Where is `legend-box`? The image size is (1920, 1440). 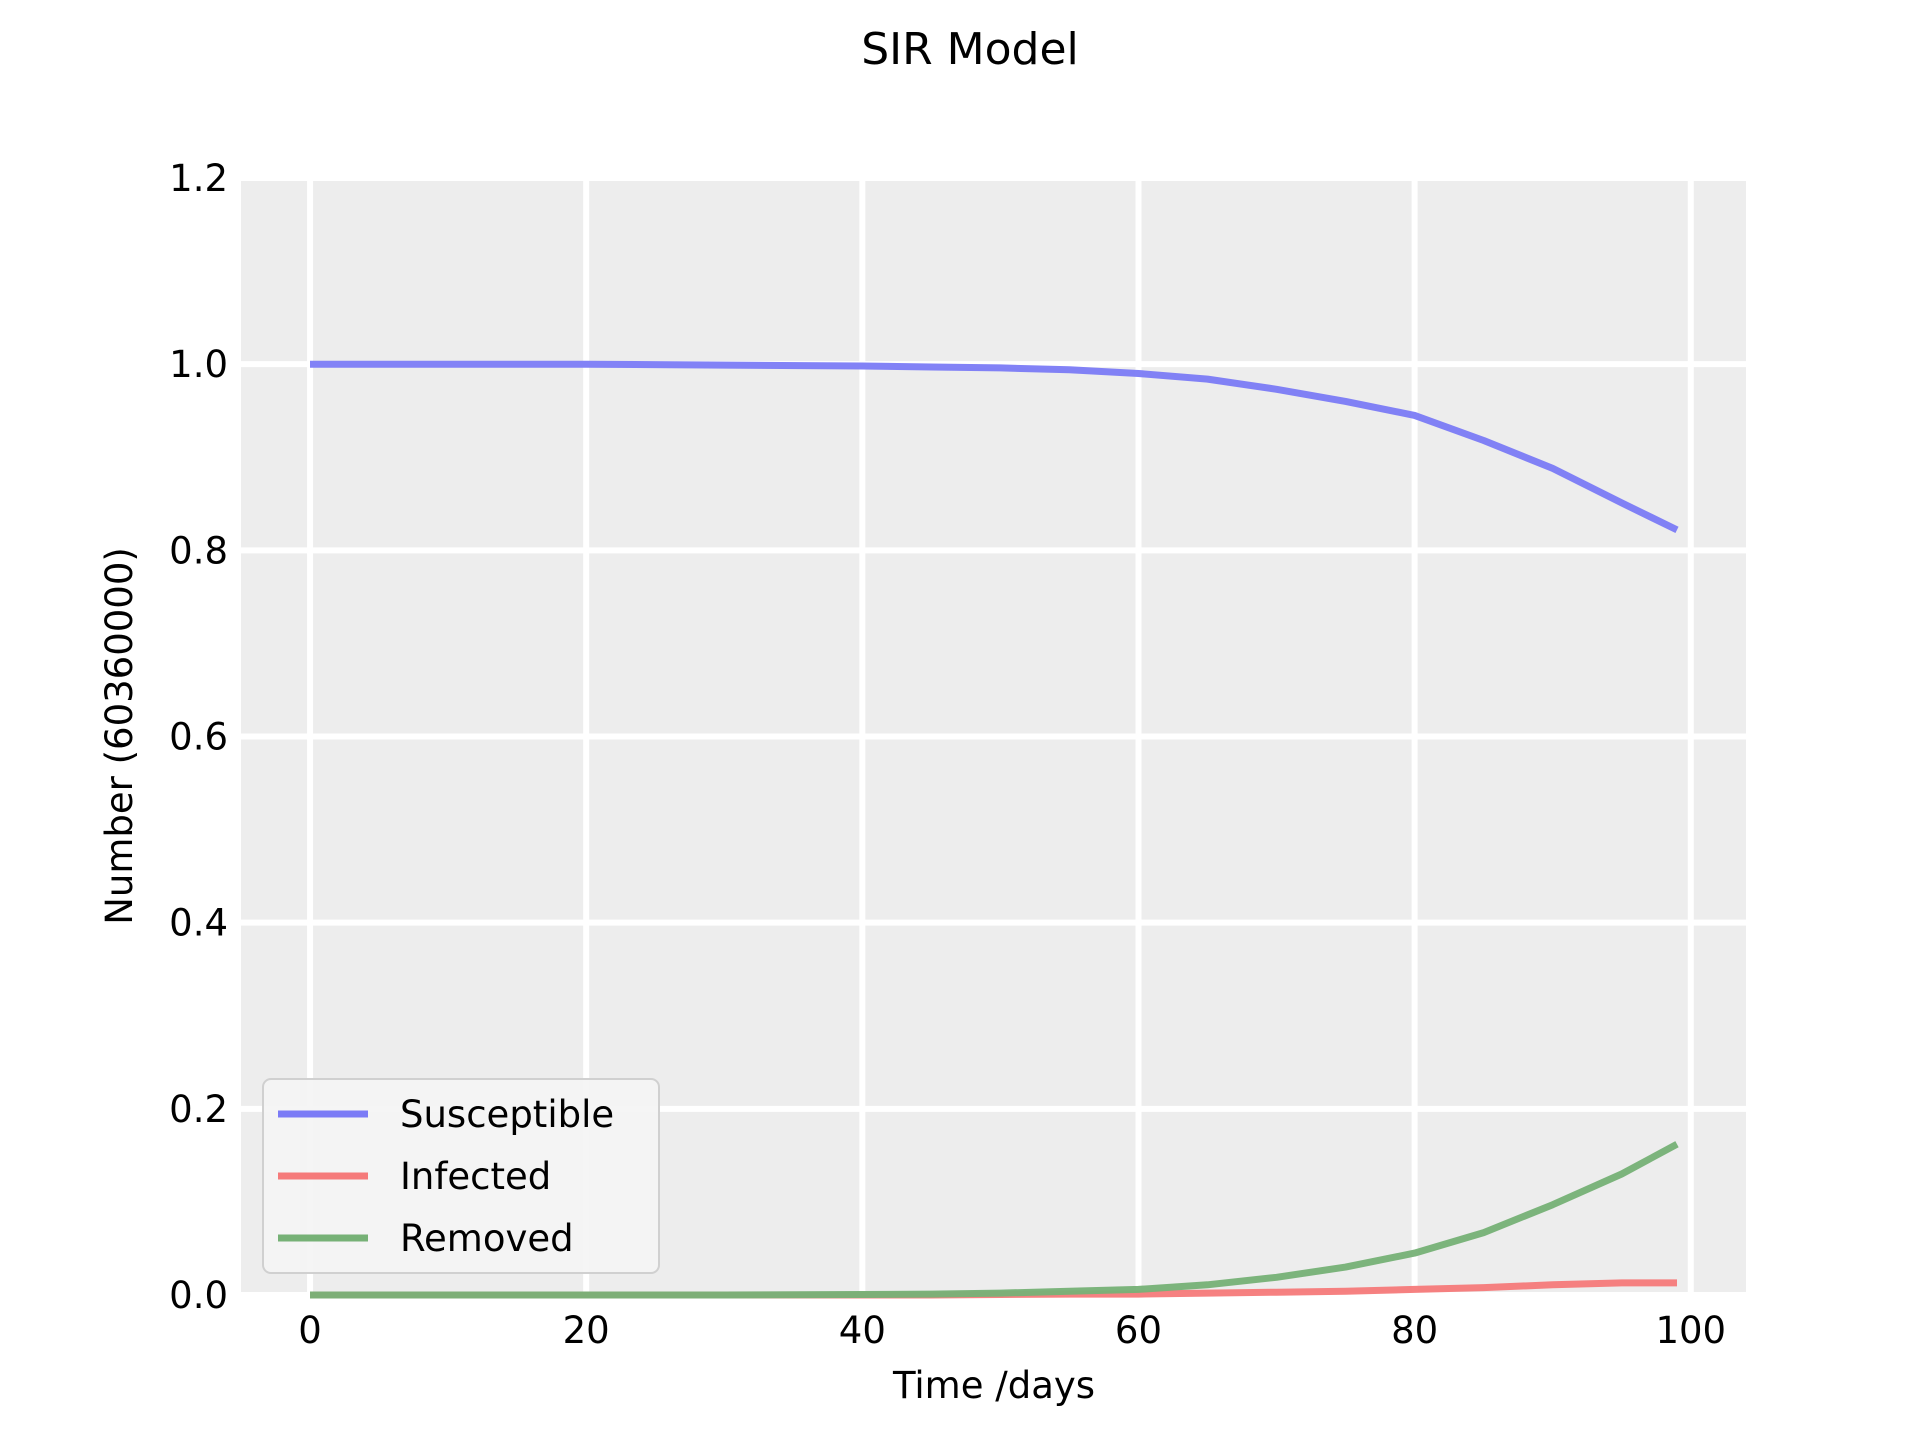 legend-box is located at coordinates (461, 1176).